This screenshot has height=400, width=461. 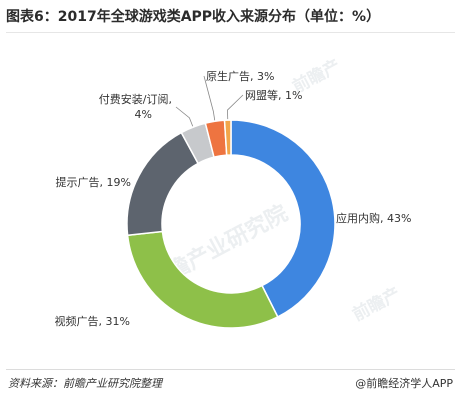 I want to click on data-label-3: 提示广告, 19%, so click(x=93, y=182).